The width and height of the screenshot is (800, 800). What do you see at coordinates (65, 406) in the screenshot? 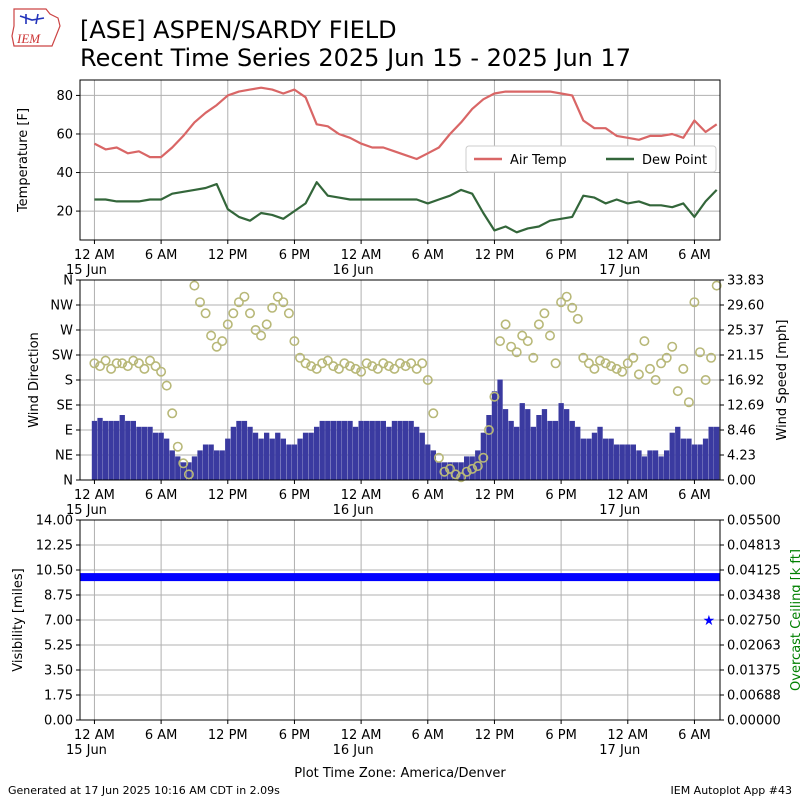
I see `y-tick-label: SE` at bounding box center [65, 406].